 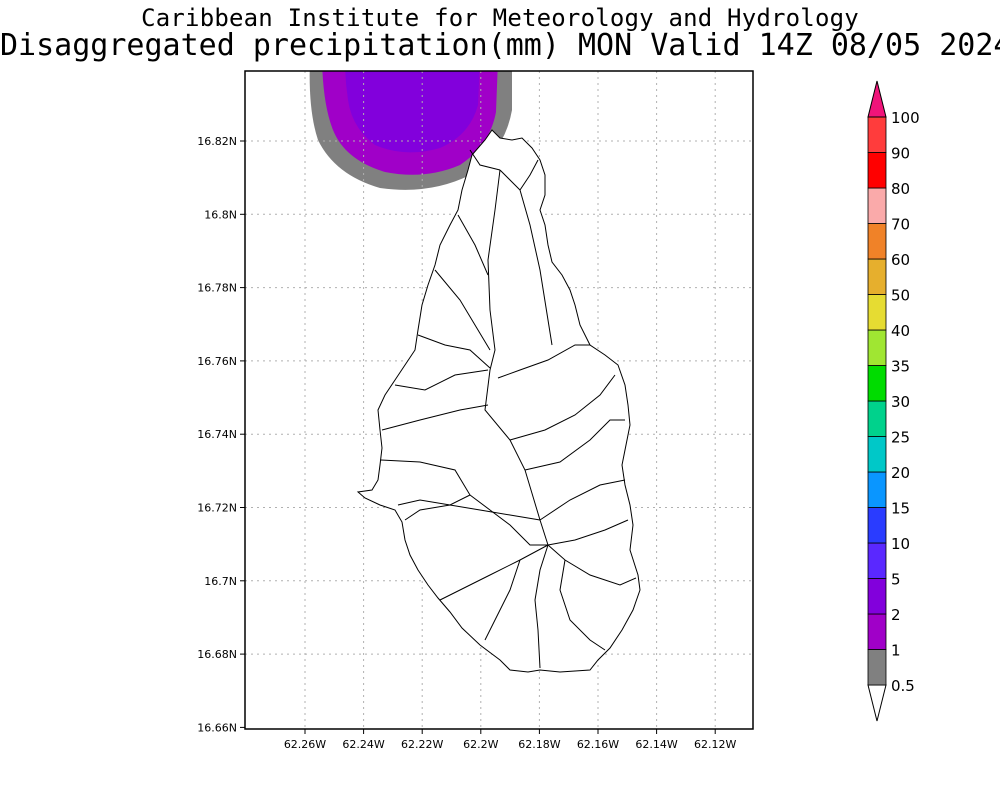 What do you see at coordinates (217, 288) in the screenshot?
I see `lat-tick-label: 16.78N` at bounding box center [217, 288].